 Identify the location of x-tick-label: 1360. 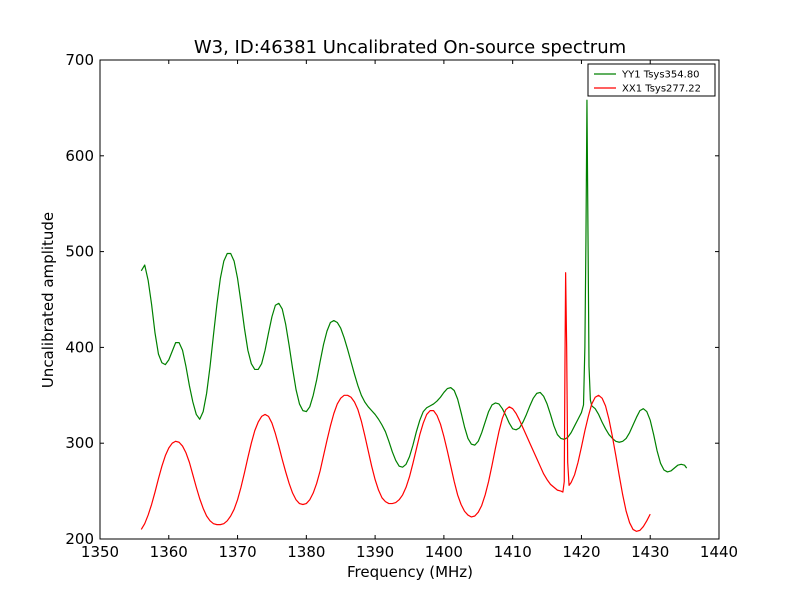
(169, 552).